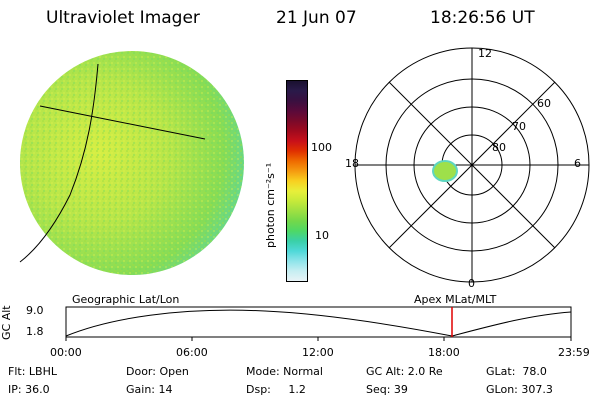 This screenshot has height=400, width=600. What do you see at coordinates (123, 18) in the screenshot?
I see `instrument-title: Ultraviolet Imager` at bounding box center [123, 18].